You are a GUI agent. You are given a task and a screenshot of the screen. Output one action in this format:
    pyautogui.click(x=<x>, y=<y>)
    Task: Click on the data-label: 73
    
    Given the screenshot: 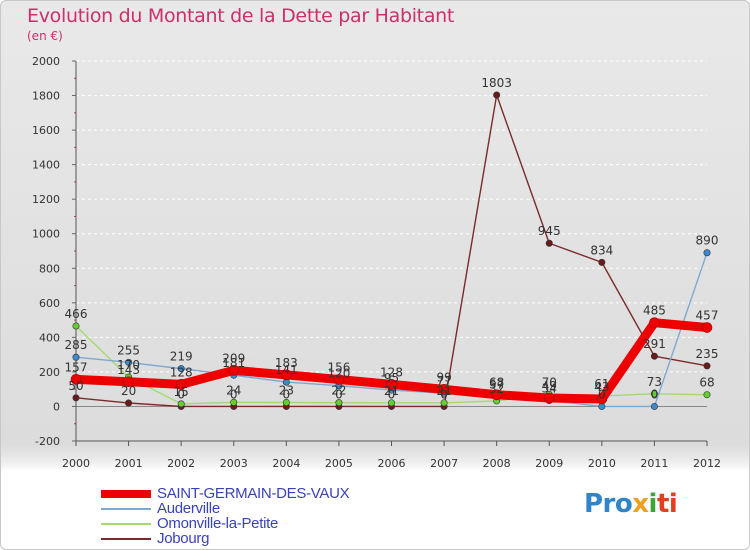 What is the action you would take?
    pyautogui.click(x=654, y=382)
    